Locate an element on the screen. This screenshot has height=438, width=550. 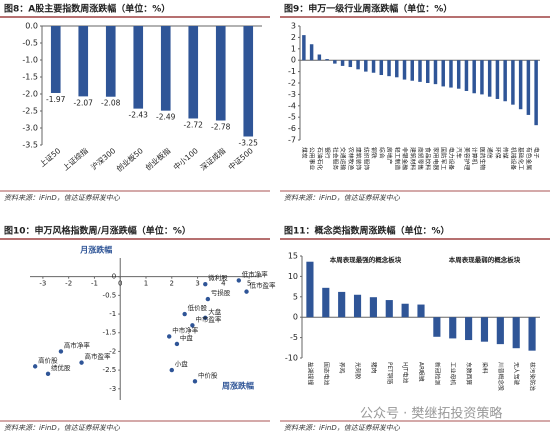
source: 资料来源：iFinD，信达证券研发中心 is located at coordinates (62, 198).